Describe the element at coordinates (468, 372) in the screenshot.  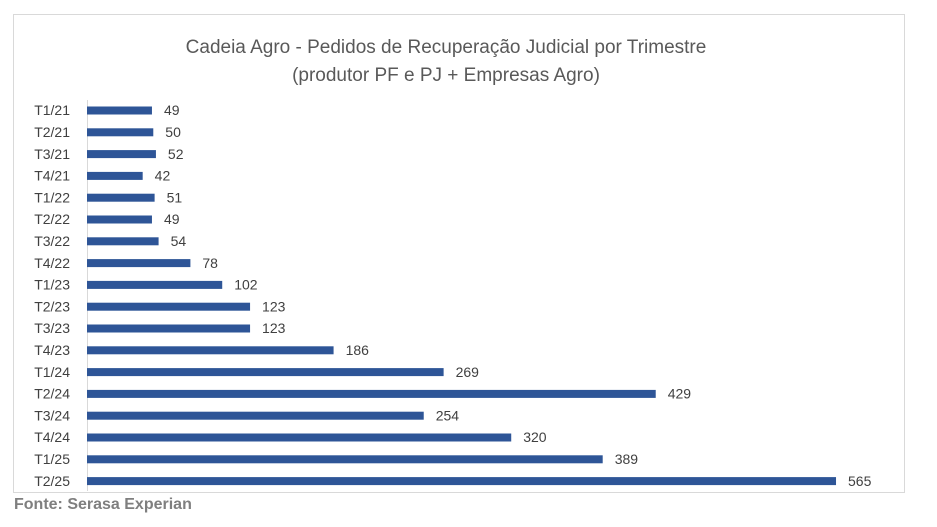
I see `value-label: 269` at that location.